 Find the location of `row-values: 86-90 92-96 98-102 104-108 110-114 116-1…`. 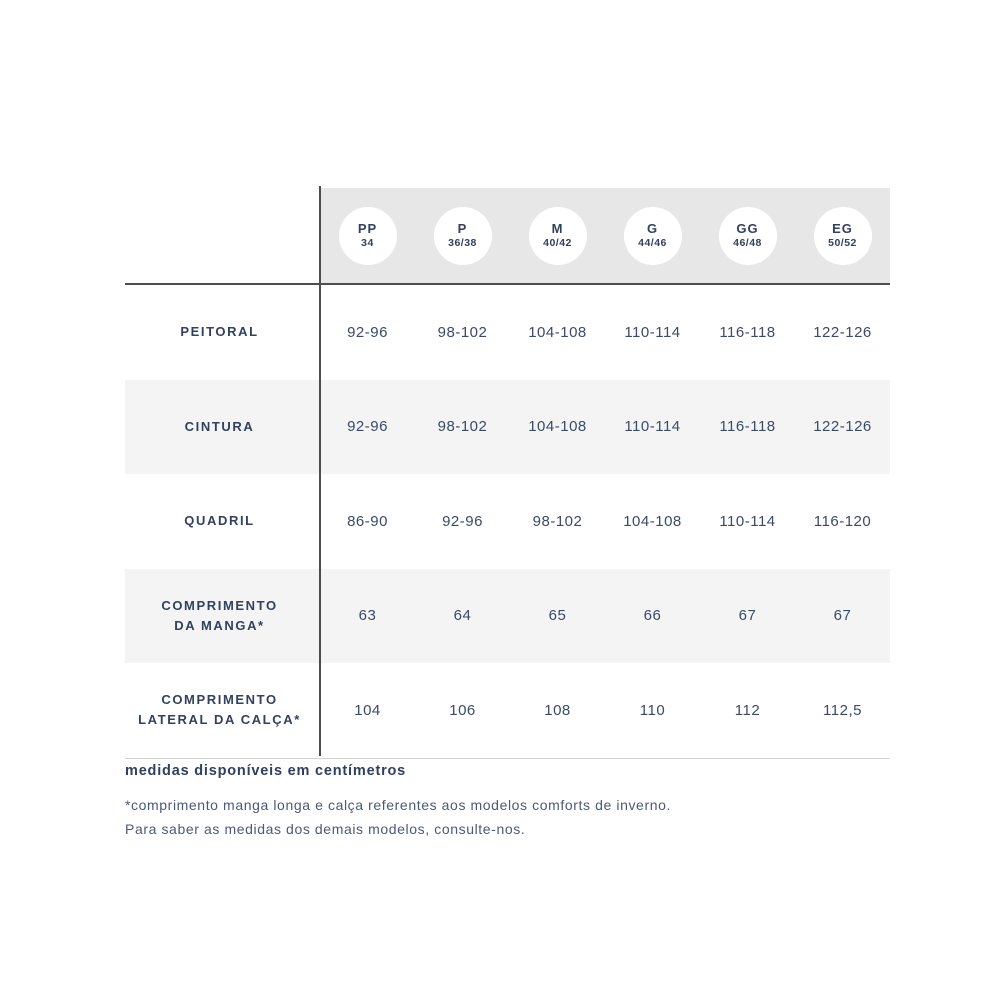

row-values: 86-90 92-96 98-102 104-108 110-114 116-1… is located at coordinates (605, 521).